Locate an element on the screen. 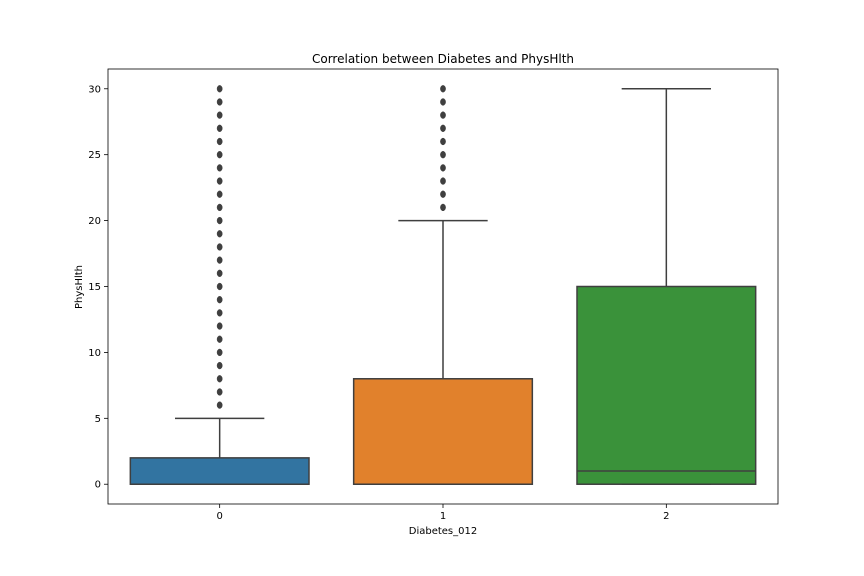 The image size is (864, 576). x-tick-label: 0 is located at coordinates (219, 516).